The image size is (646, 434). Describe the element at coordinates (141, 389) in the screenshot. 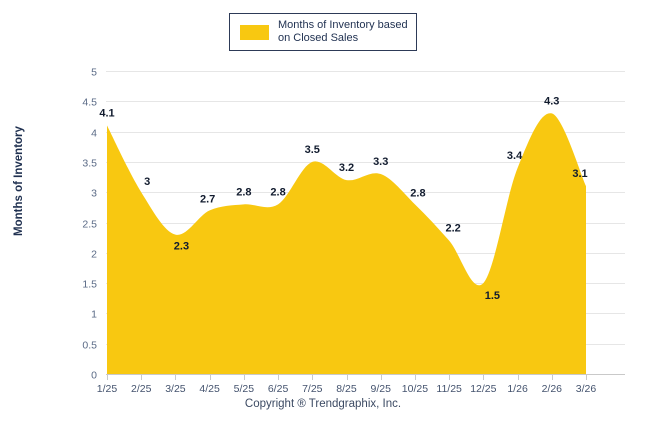

I see `x-tick-label: 2/25` at that location.